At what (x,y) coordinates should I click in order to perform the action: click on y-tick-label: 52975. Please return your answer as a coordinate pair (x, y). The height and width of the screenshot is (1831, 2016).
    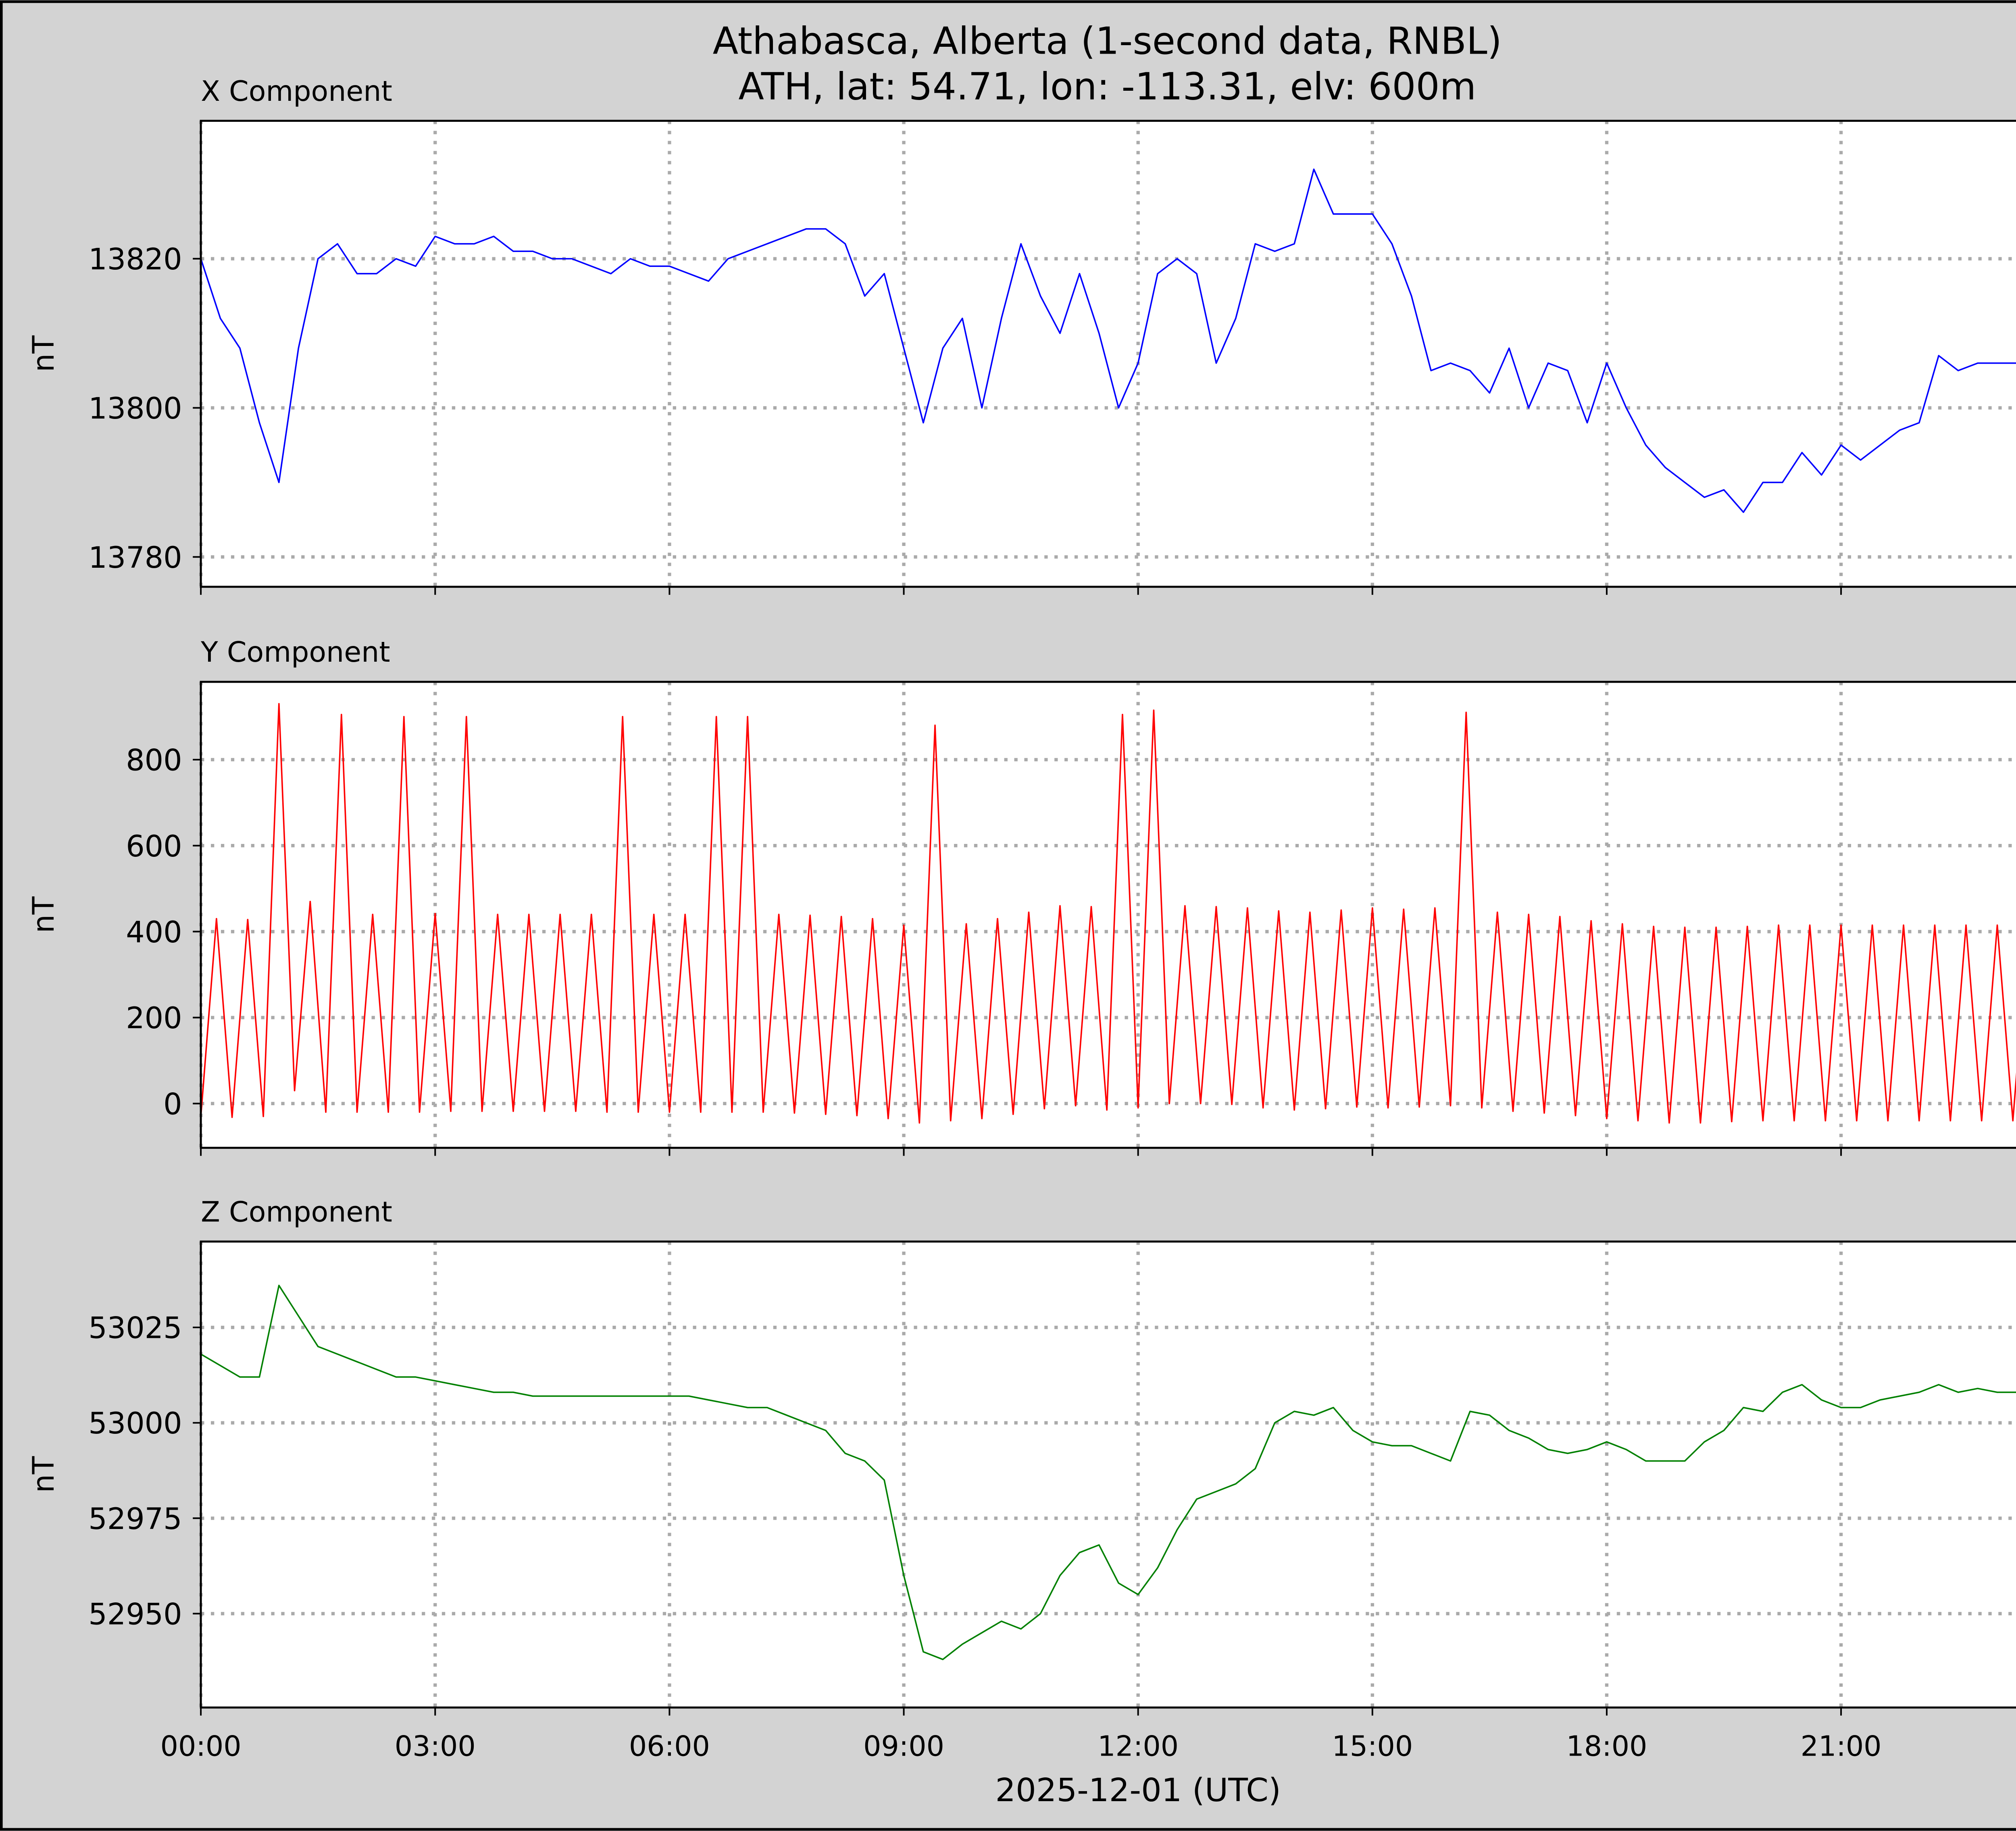
    Looking at the image, I should click on (135, 1519).